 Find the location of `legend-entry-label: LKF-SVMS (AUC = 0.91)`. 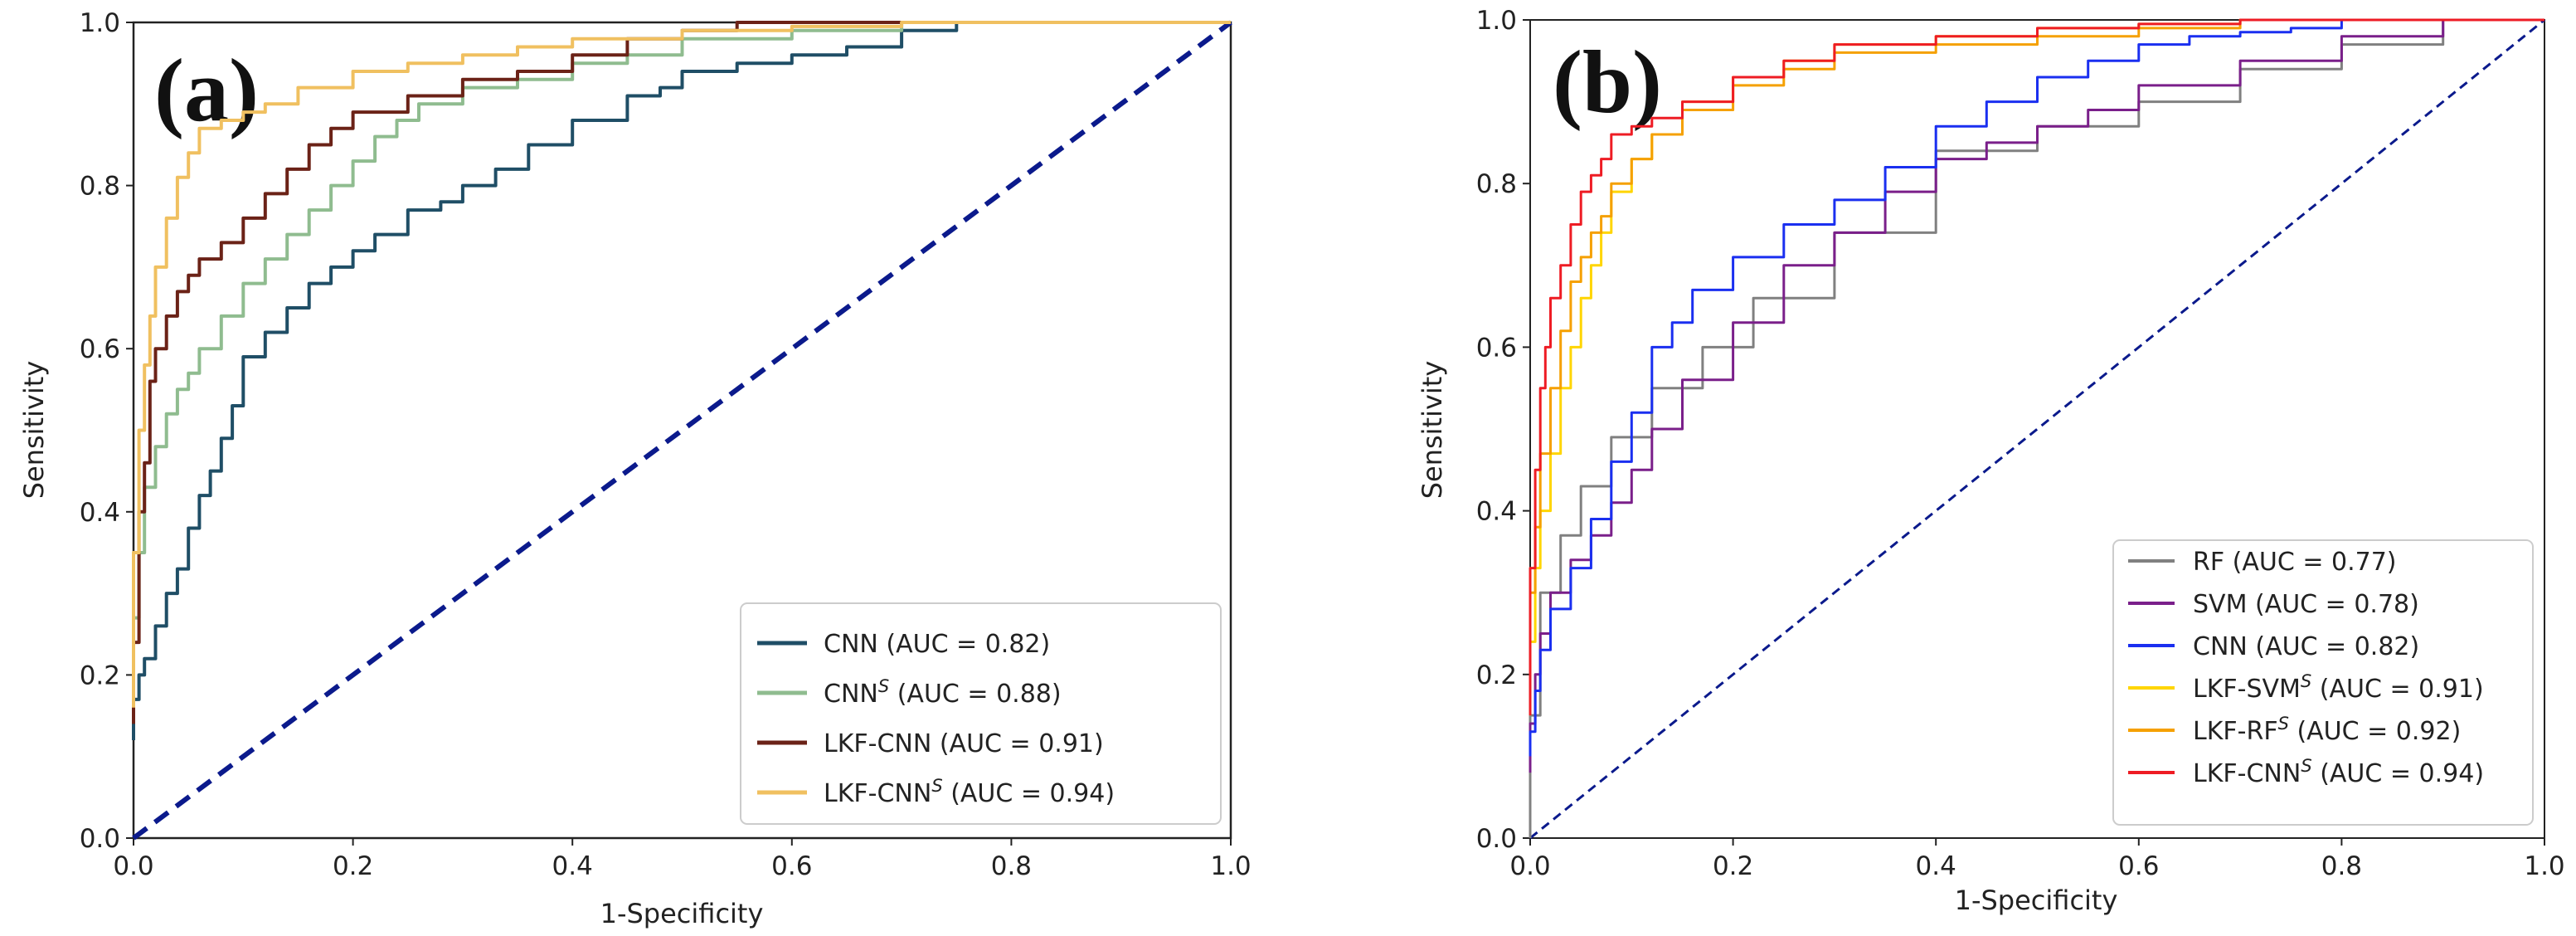

legend-entry-label: LKF-SVMS (AUC = 0.91) is located at coordinates (2339, 687).